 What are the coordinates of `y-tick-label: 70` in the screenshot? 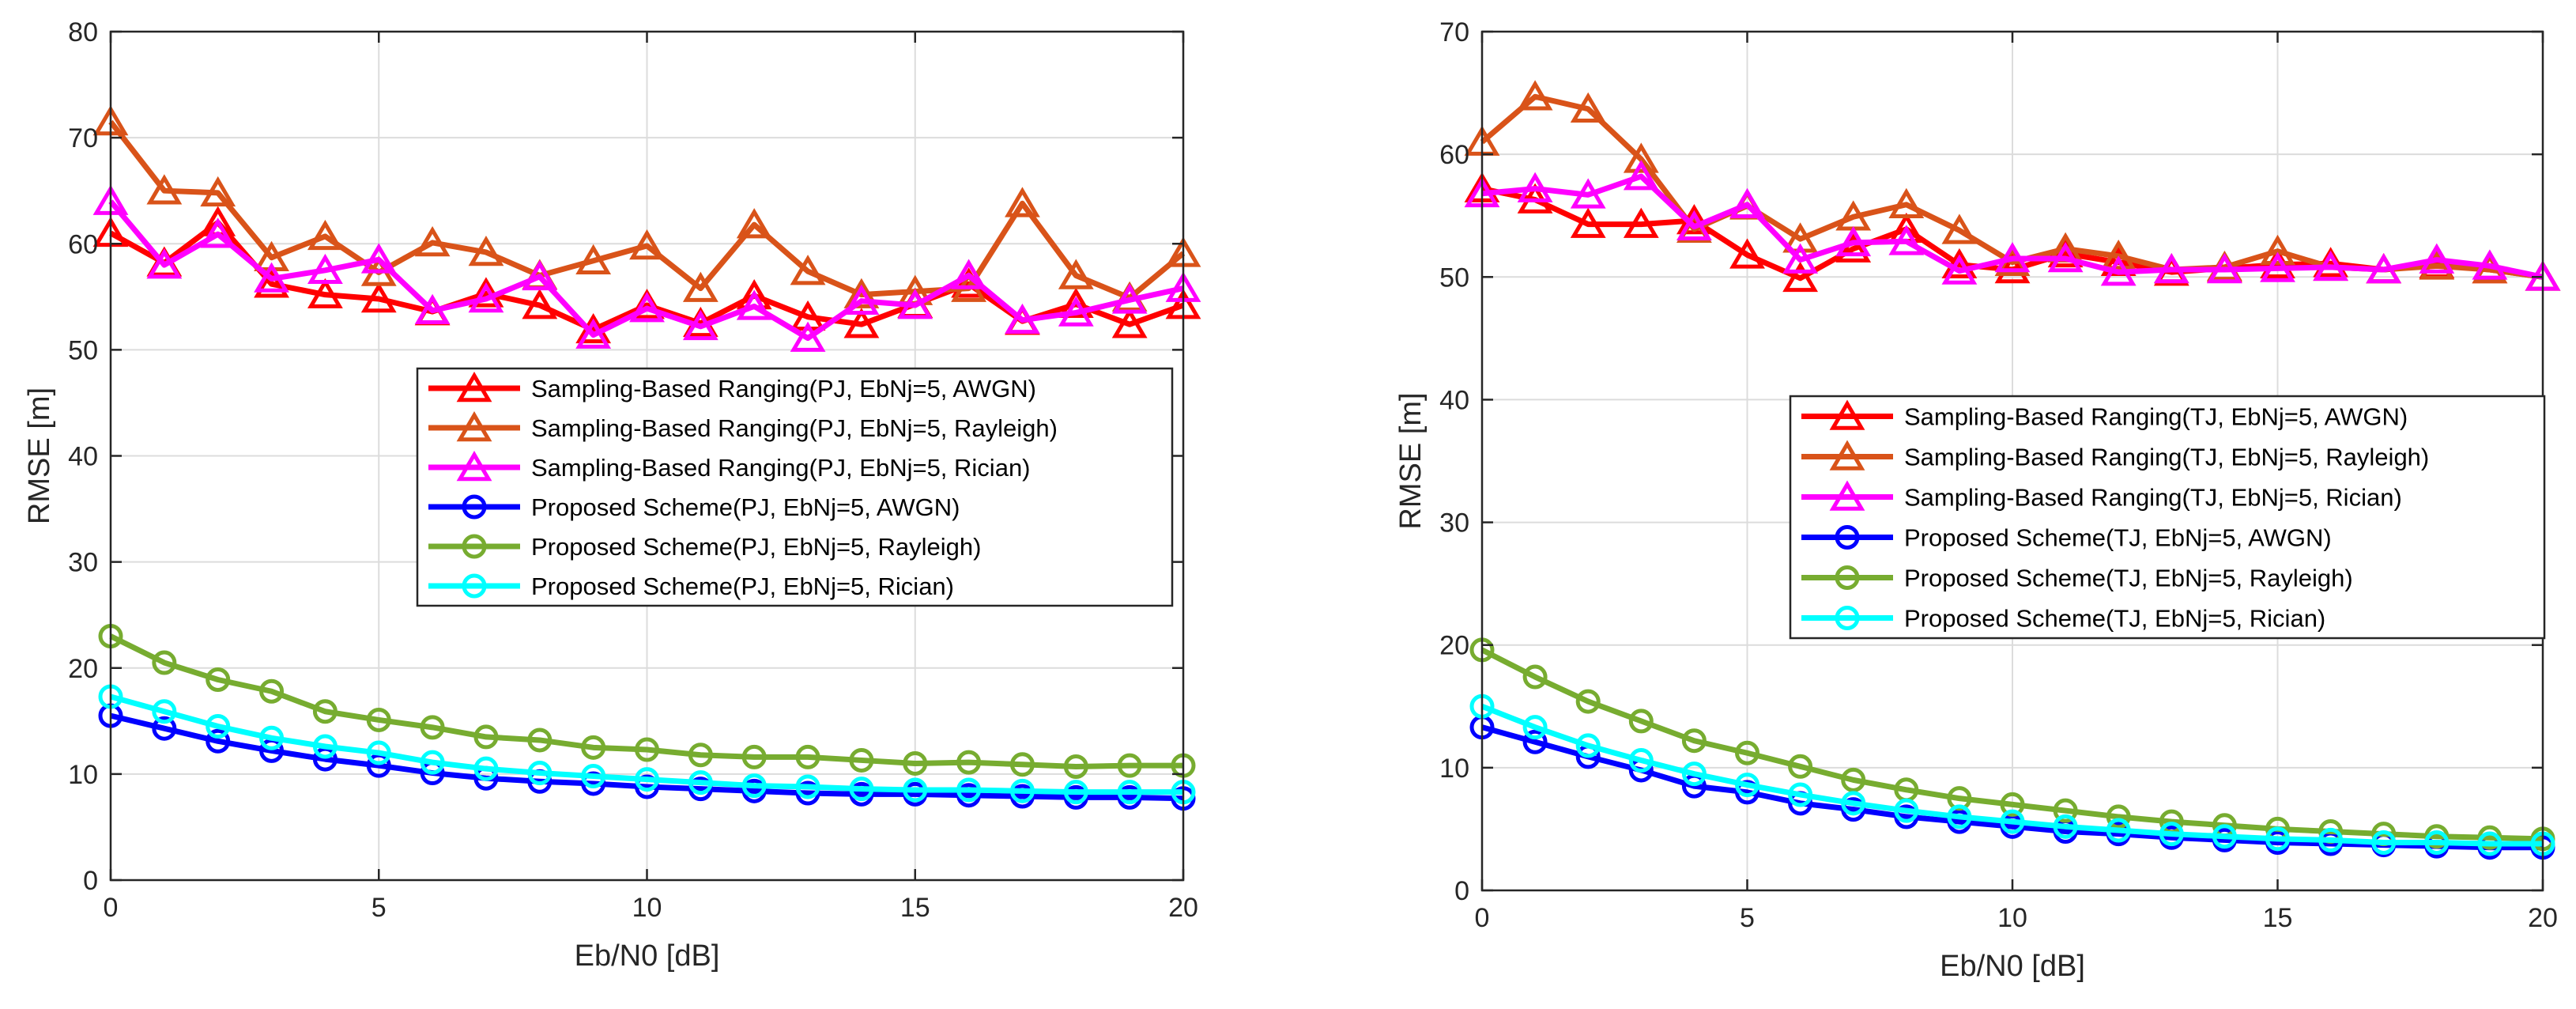 It's located at (1454, 32).